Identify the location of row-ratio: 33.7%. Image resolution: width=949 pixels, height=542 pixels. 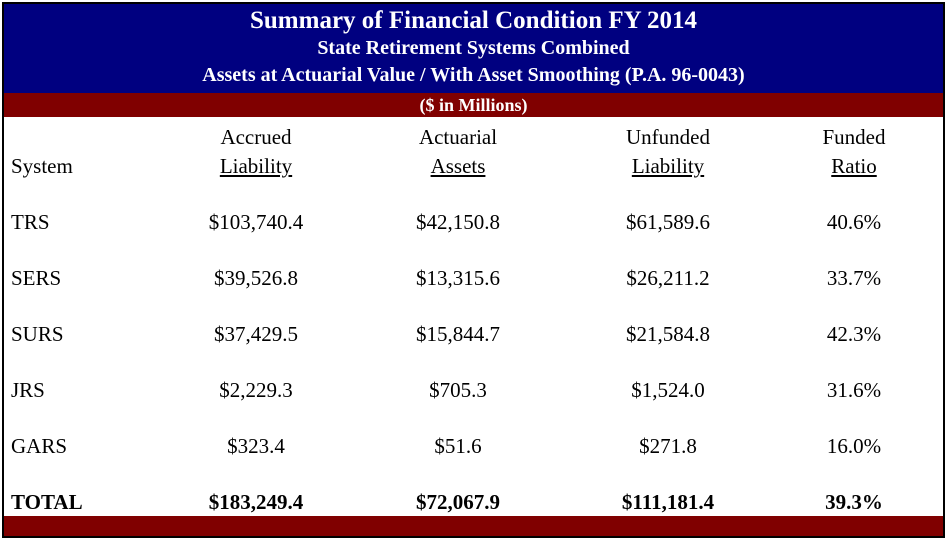
(854, 278).